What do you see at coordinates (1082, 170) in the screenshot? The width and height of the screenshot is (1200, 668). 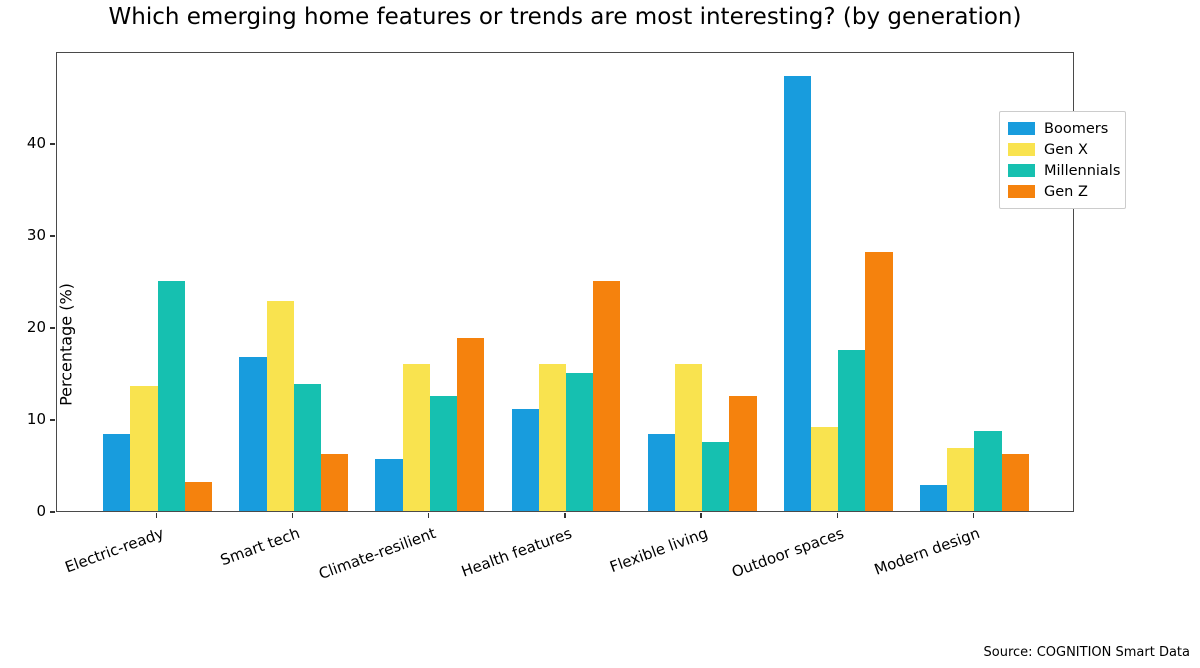 I see `legend-label: Millennials` at bounding box center [1082, 170].